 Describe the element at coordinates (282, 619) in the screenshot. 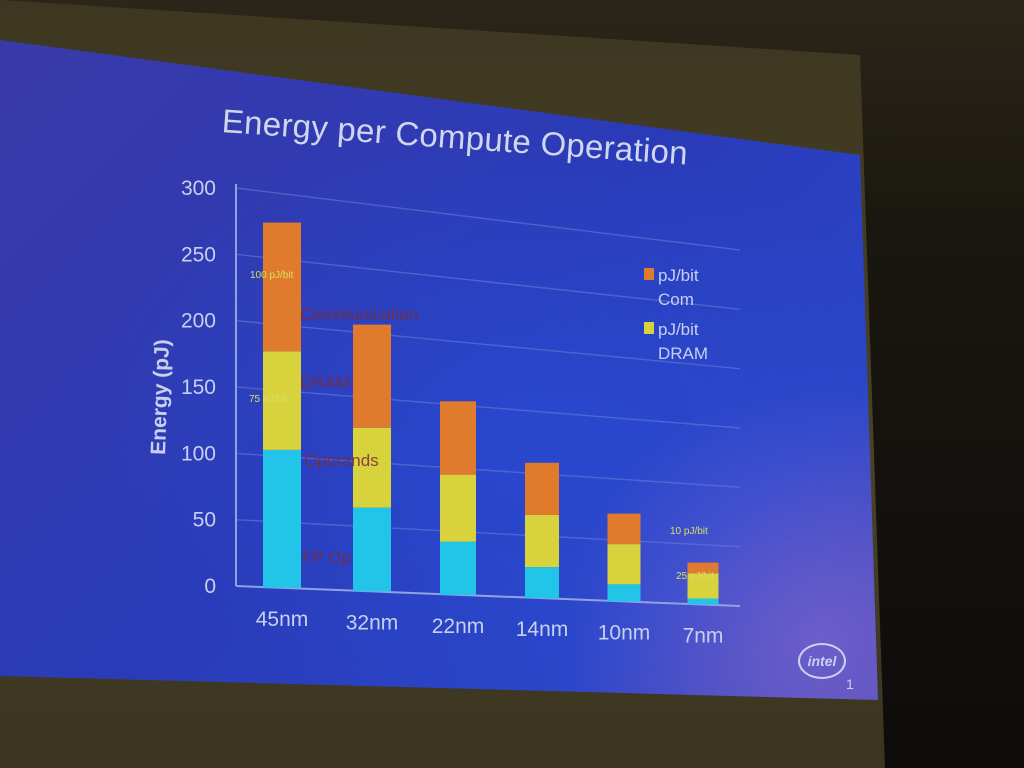

I see `x-tick-label: 45nm` at that location.